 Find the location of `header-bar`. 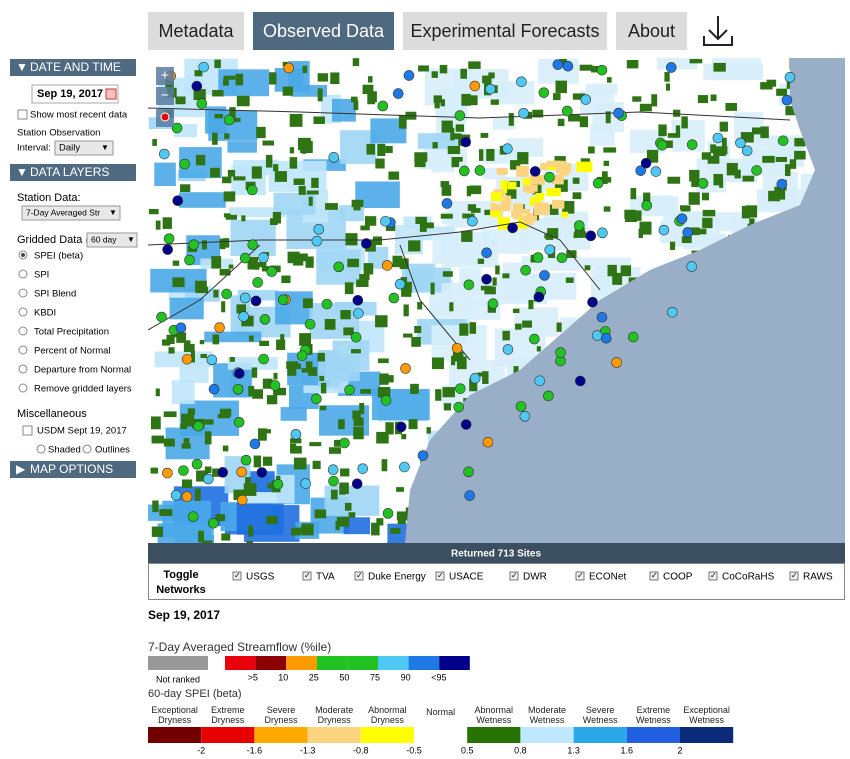

header-bar is located at coordinates (73, 67).